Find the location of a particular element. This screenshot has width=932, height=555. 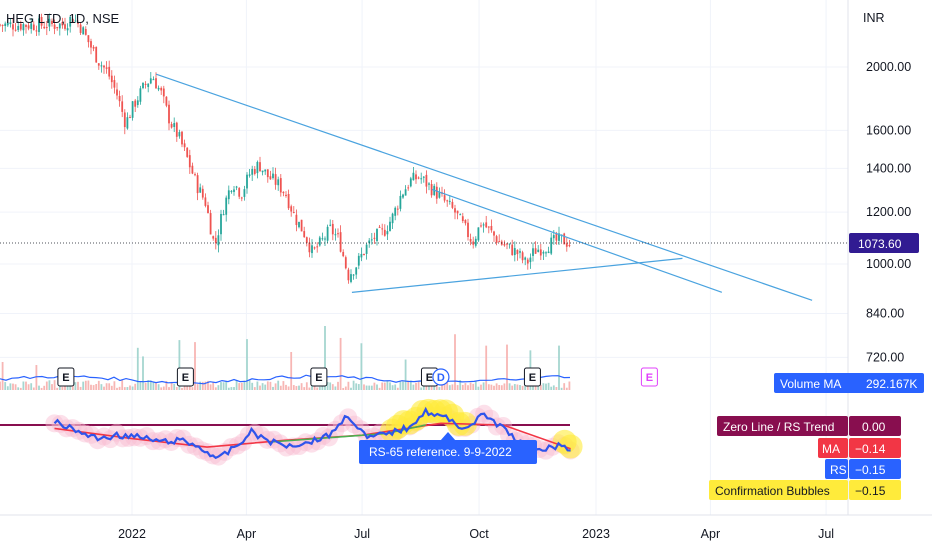

price-tick-label: 720.00 is located at coordinates (885, 357).